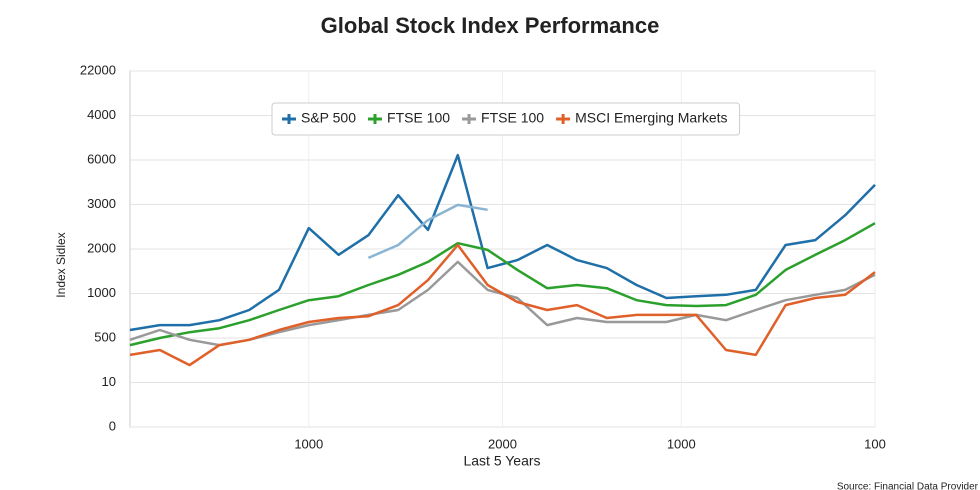 The height and width of the screenshot is (490, 980). I want to click on series-line, so click(427, 231).